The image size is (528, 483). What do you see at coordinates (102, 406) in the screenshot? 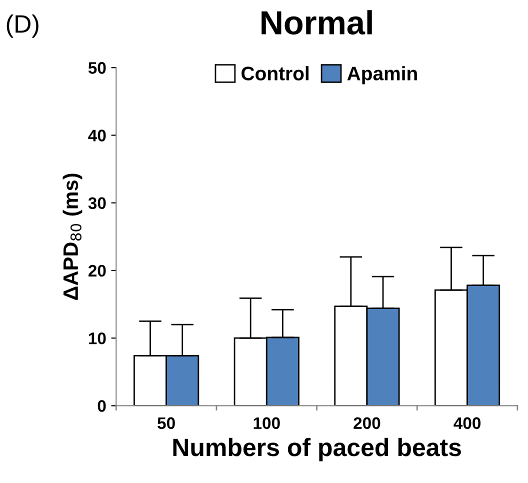
I see `y-tick-label: 0` at bounding box center [102, 406].